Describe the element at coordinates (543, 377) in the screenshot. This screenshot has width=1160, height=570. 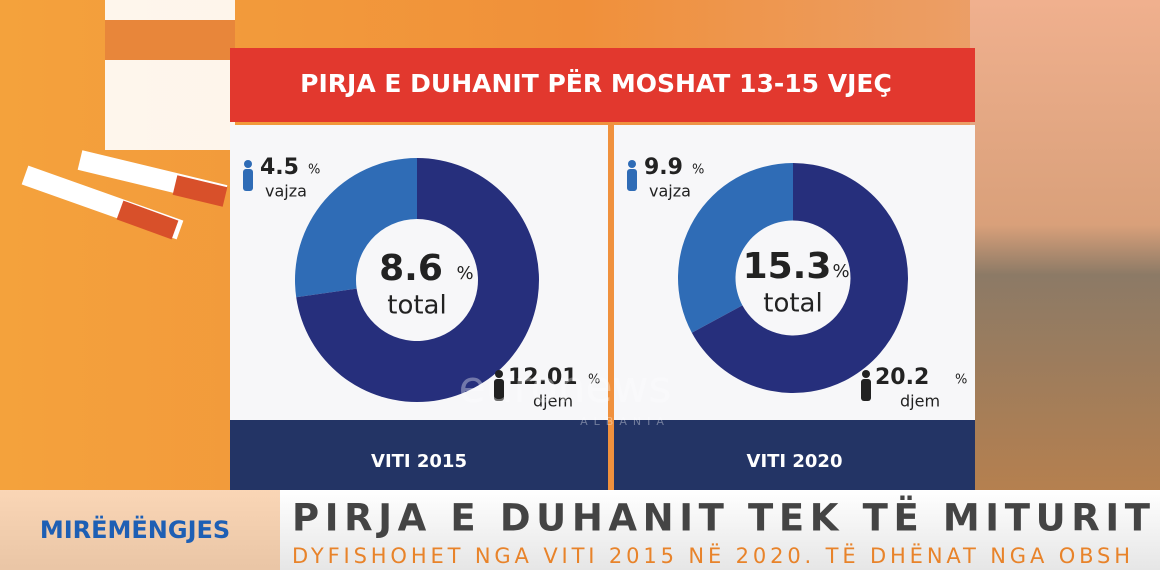
I see `value-label: 12.01` at that location.